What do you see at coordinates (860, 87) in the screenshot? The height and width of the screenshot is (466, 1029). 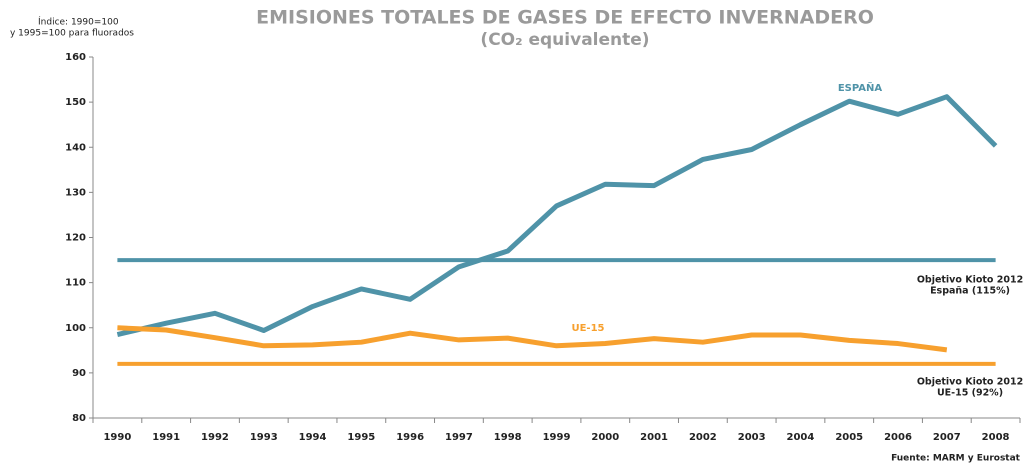 I see `series-label: ESPAÑA` at bounding box center [860, 87].